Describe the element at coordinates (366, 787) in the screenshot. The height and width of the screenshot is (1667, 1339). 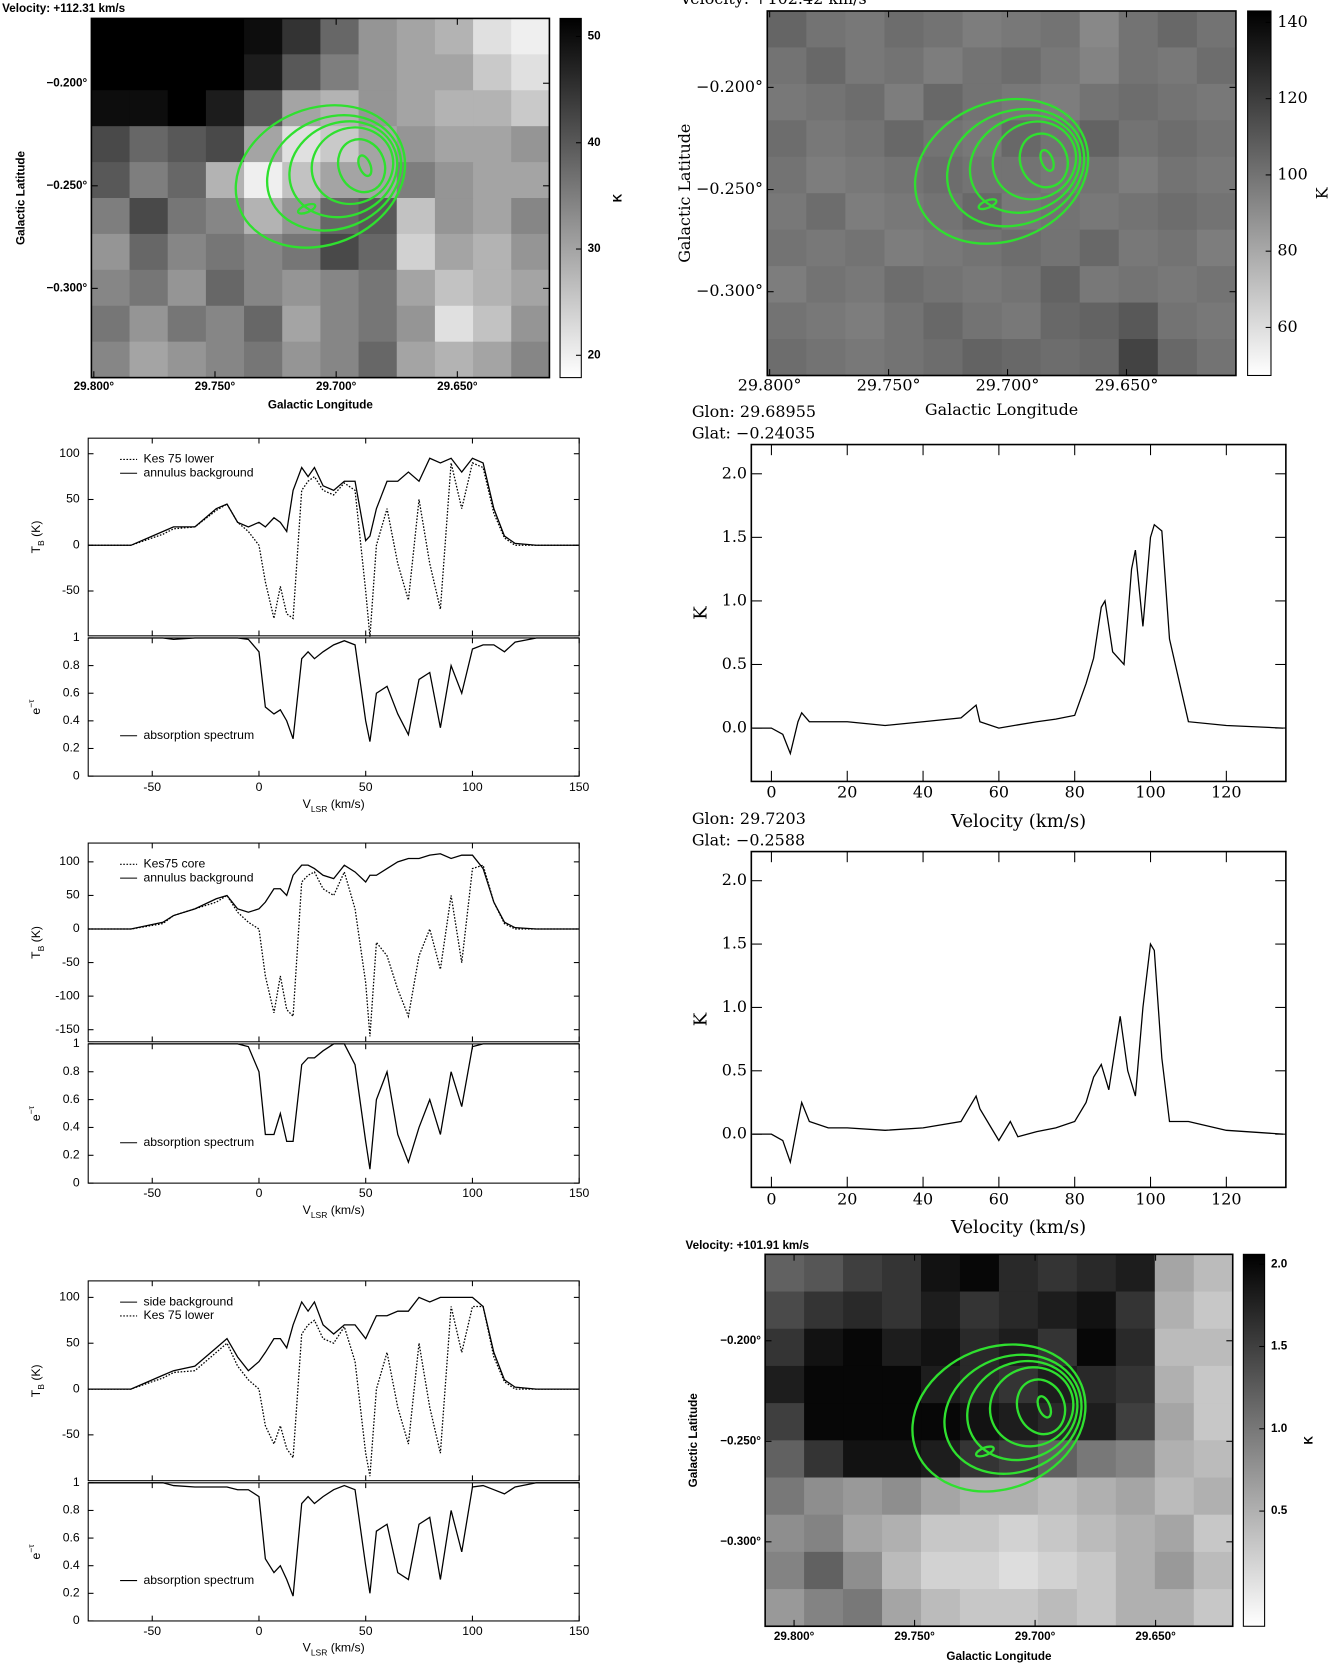
I see `x-tick-label: 50` at that location.